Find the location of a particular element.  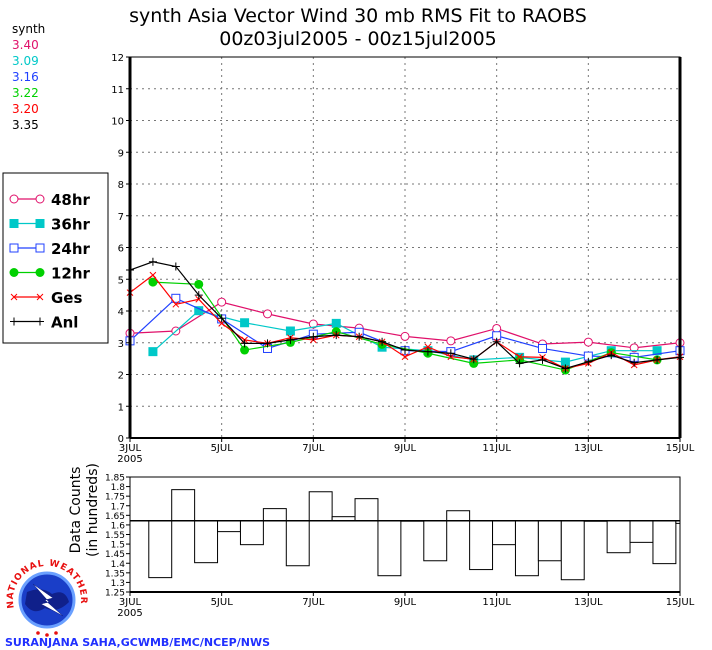

legend-items: 48hr 36hr 24hr 12hr Ges Anl is located at coordinates (50, 261).